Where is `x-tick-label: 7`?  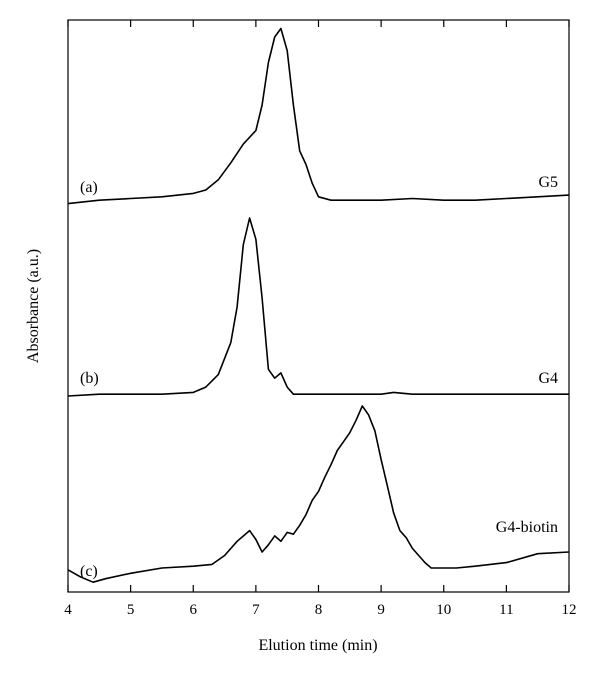
x-tick-label: 7 is located at coordinates (256, 610).